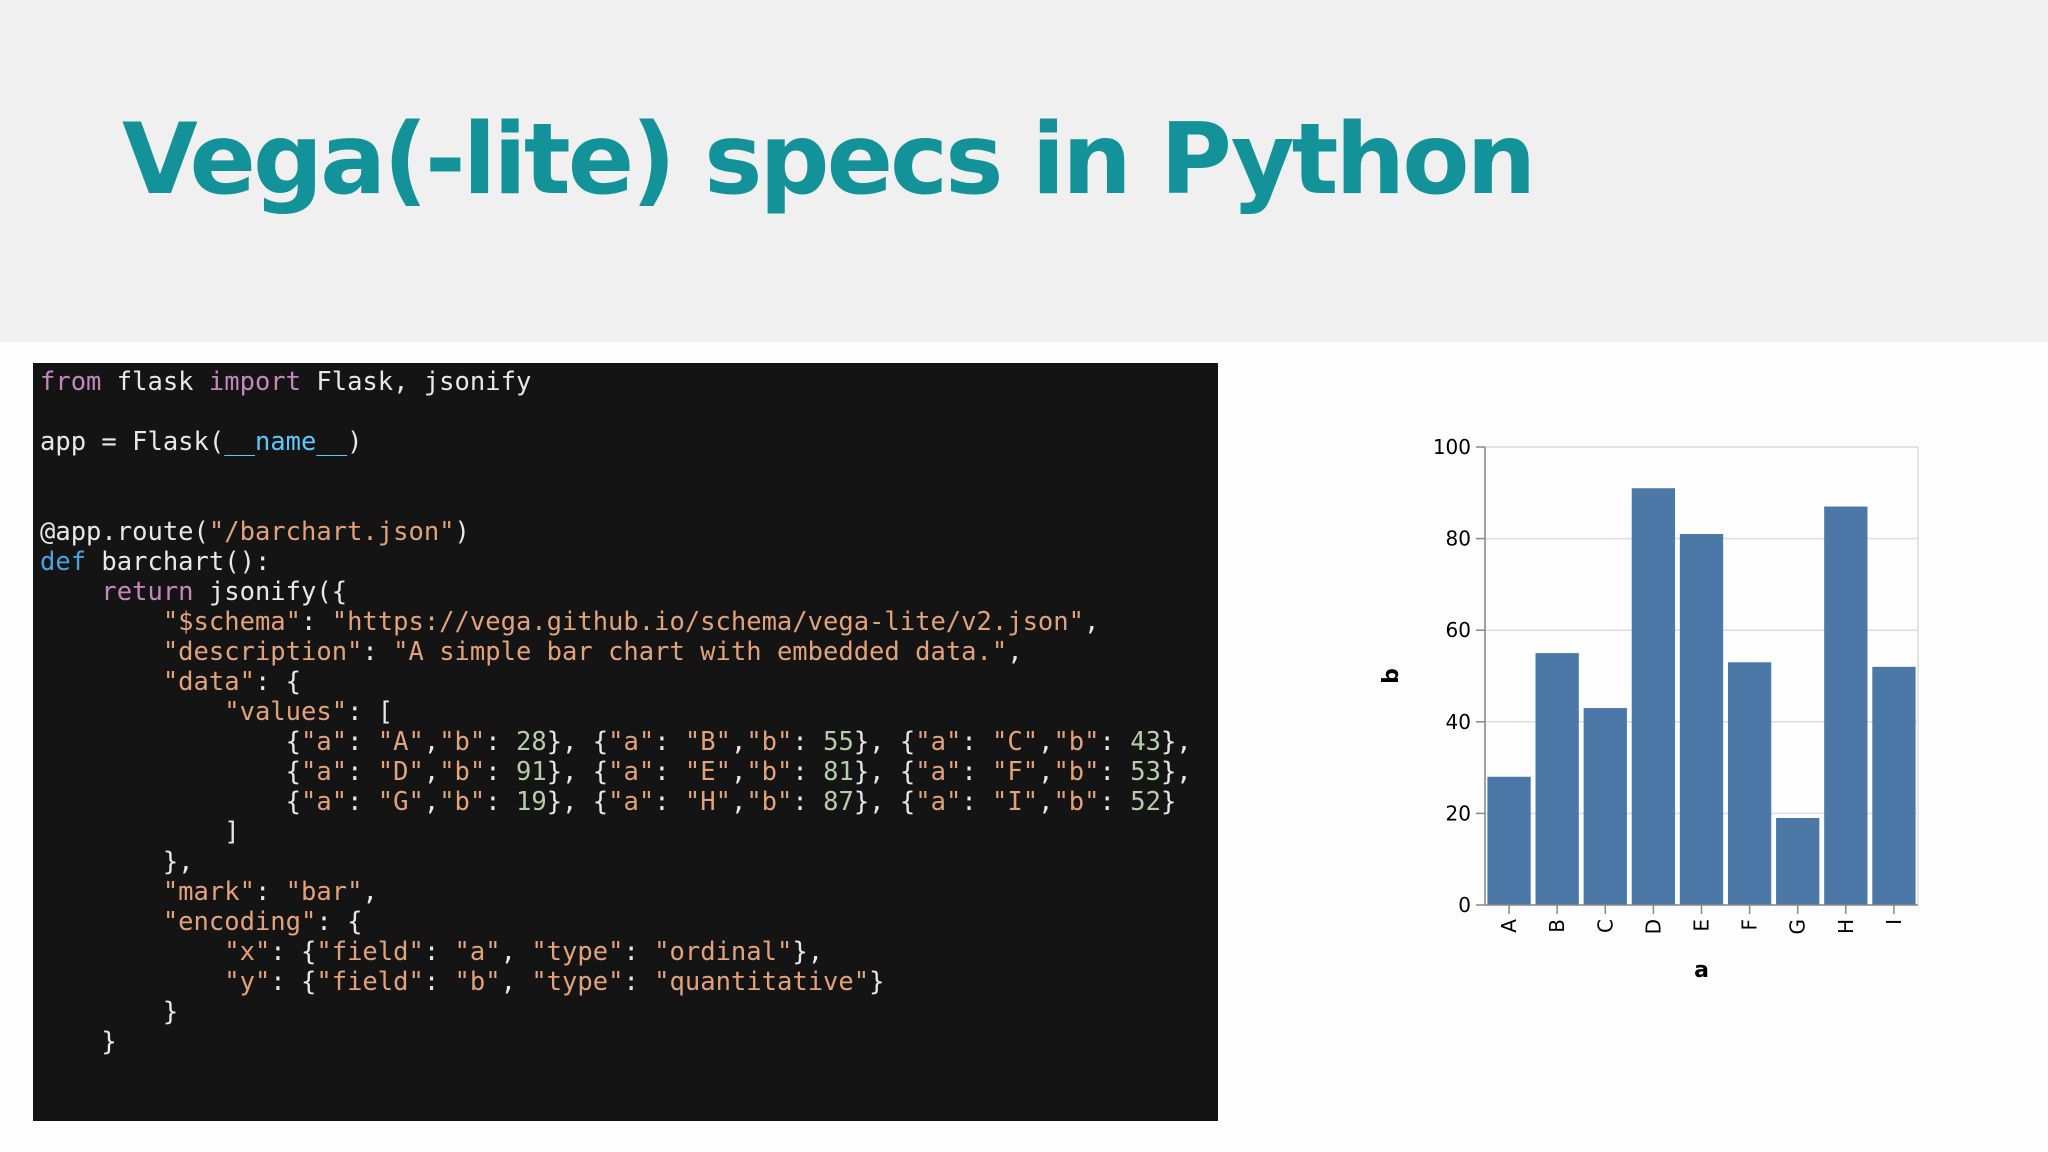 This screenshot has width=2048, height=1152. Describe the element at coordinates (838, 742) in the screenshot. I see `code-token: 55` at that location.